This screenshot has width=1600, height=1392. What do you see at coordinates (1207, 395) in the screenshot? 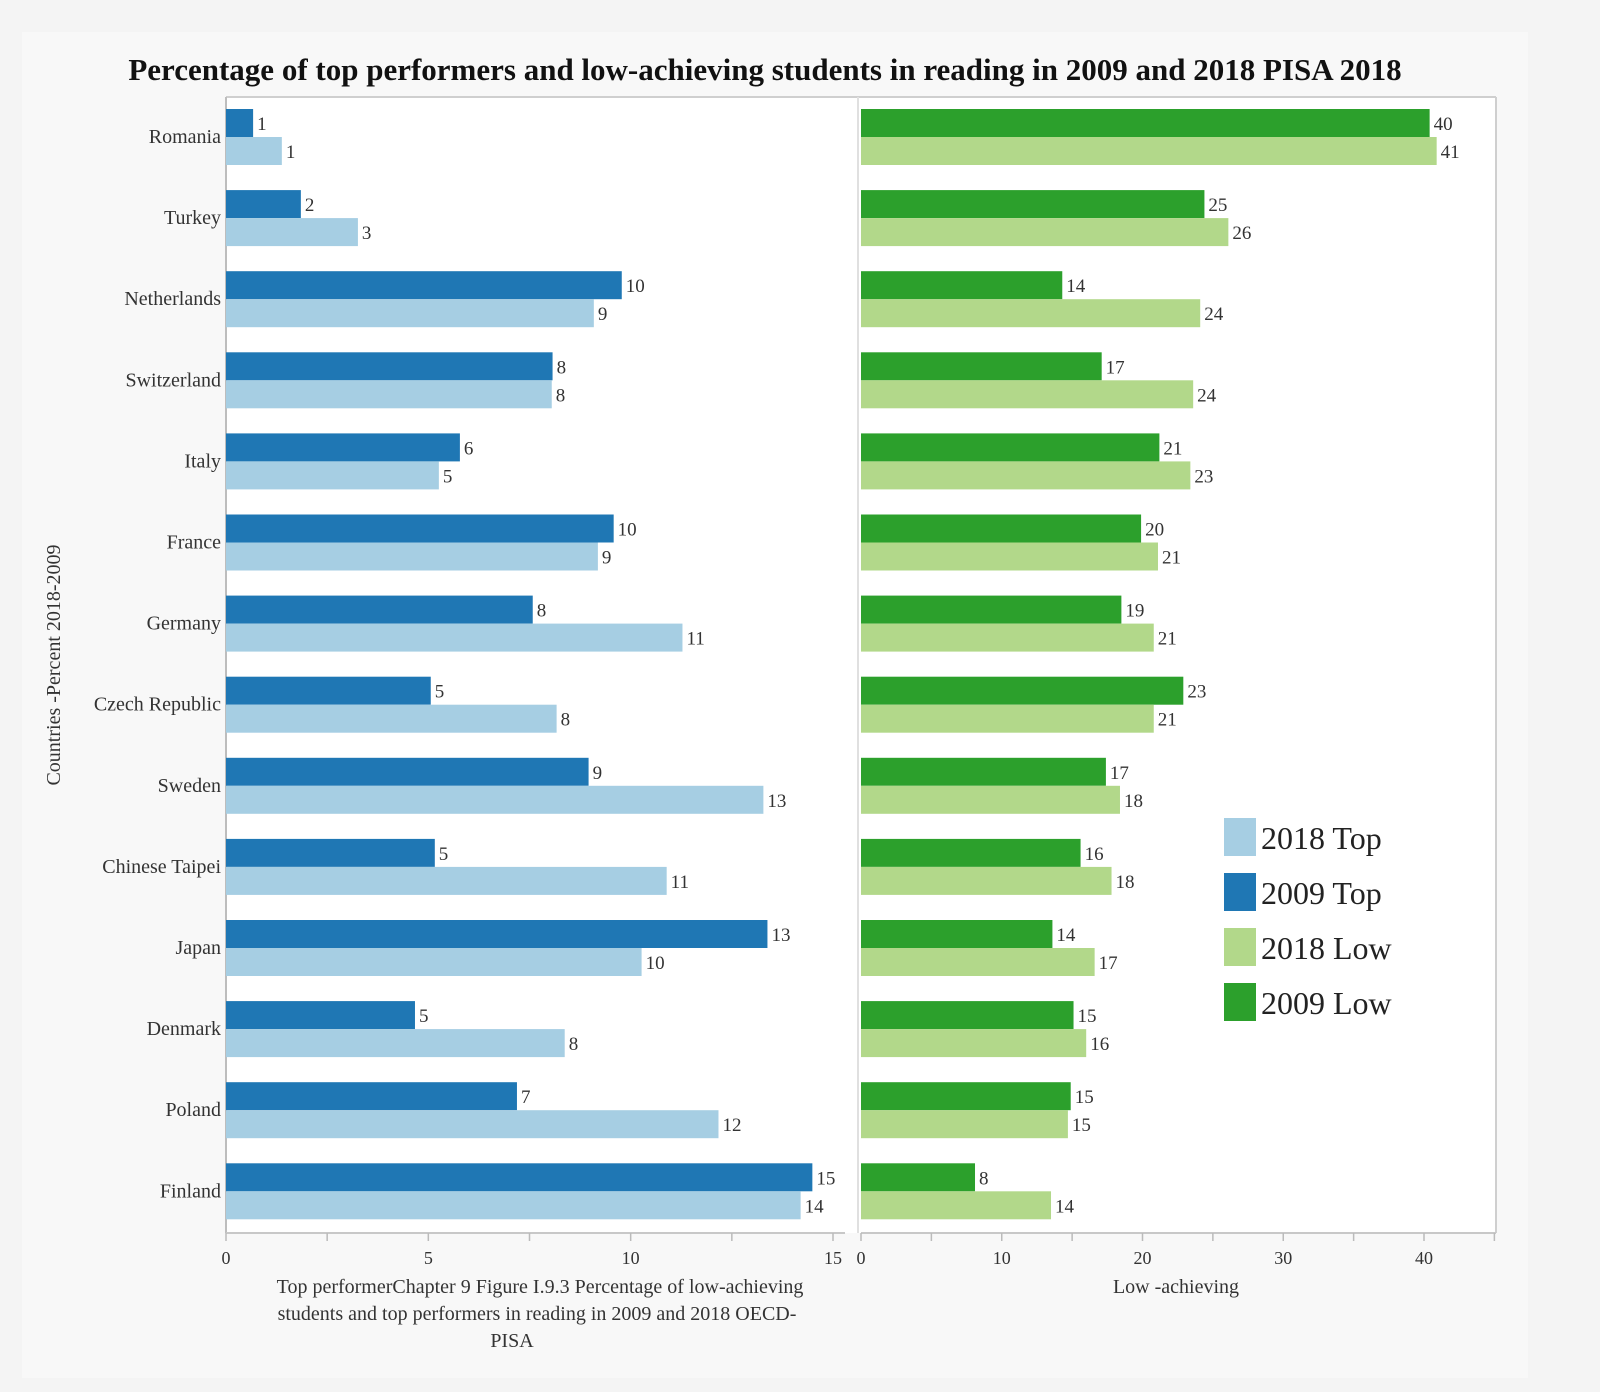
I see `data-label: 24` at bounding box center [1207, 395].